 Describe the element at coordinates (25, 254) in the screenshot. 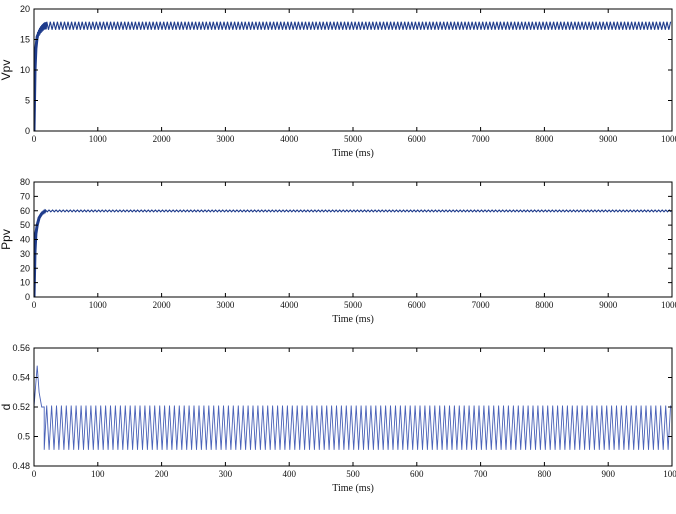

I see `y-tick-label: 30` at that location.